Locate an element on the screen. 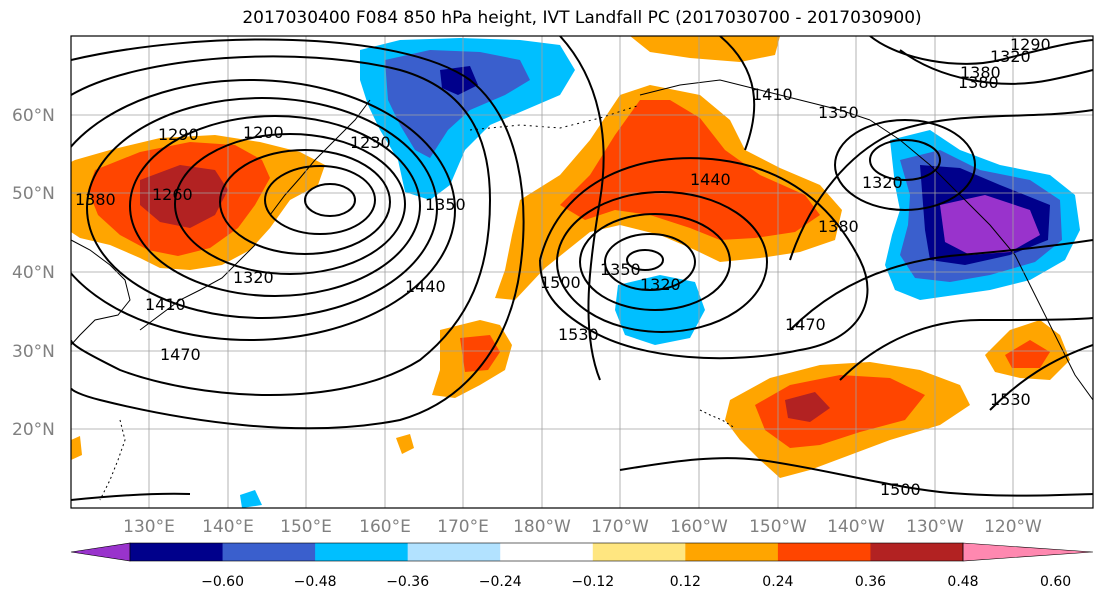 Image resolution: width=1105 pixels, height=601 pixels. lon-label-120w: 120°W is located at coordinates (1013, 527).